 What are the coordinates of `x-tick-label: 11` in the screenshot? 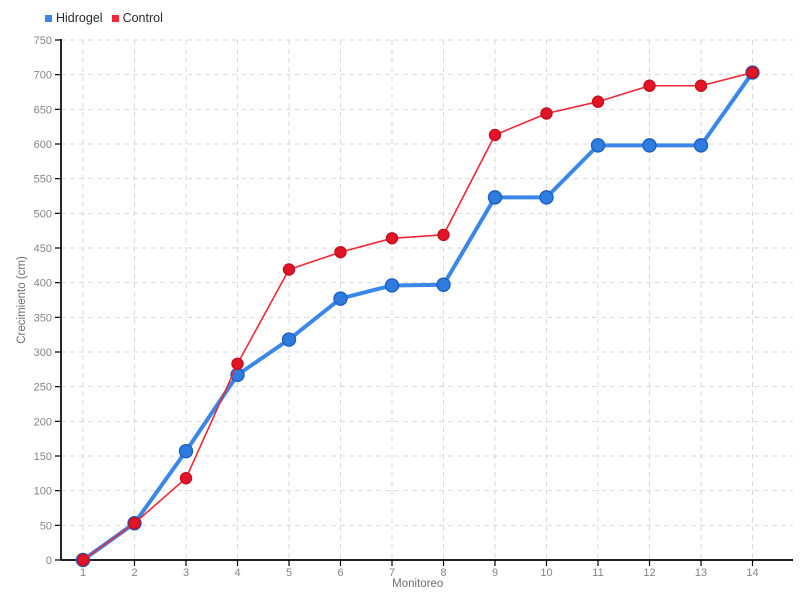 It's located at (597, 573).